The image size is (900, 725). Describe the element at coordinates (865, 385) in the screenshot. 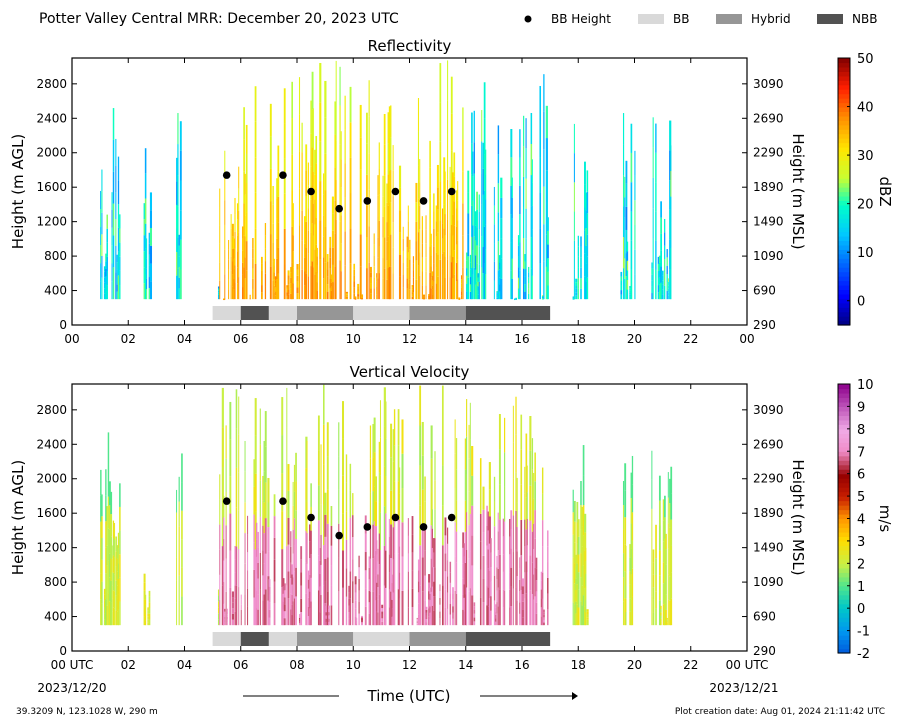

I see `colorbar-tick-label: 10` at that location.